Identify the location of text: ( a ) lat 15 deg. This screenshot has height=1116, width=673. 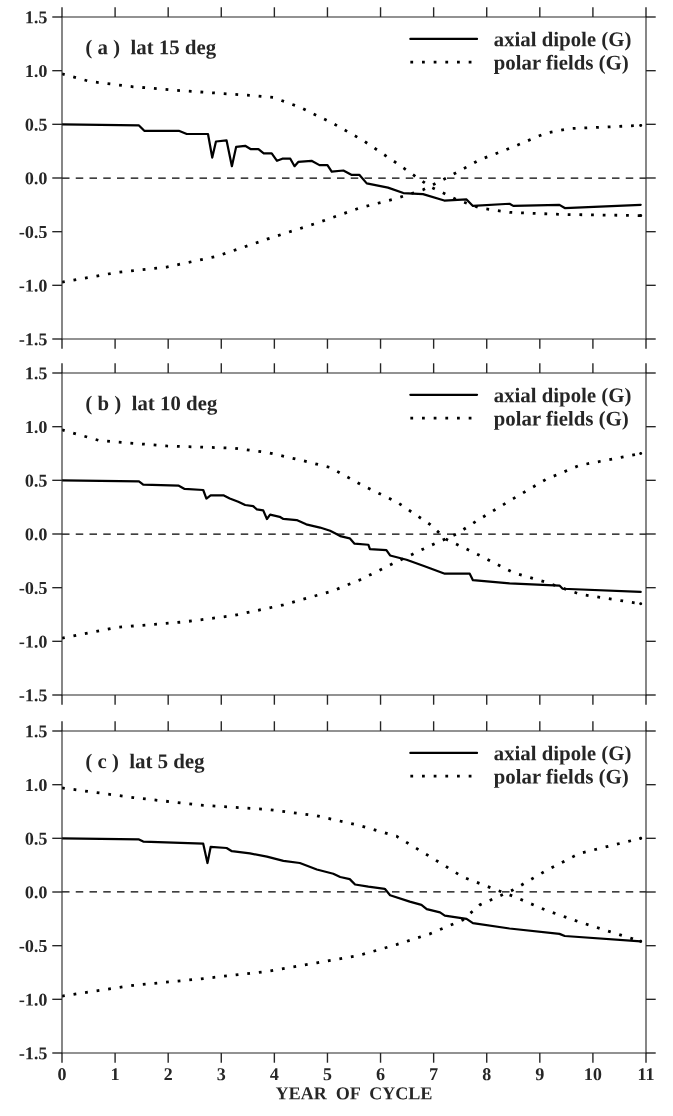
(151, 49).